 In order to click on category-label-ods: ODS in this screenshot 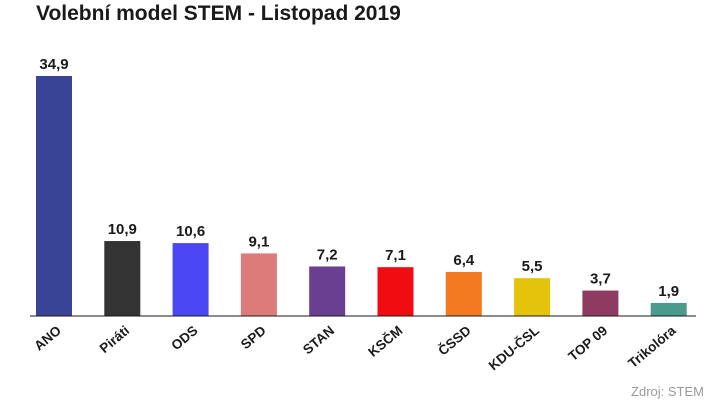, I will do `click(184, 338)`.